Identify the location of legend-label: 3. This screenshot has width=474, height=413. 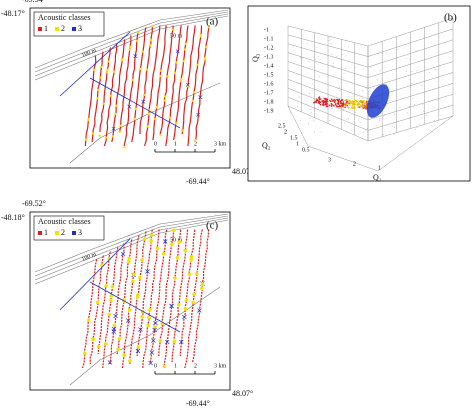
(80, 232).